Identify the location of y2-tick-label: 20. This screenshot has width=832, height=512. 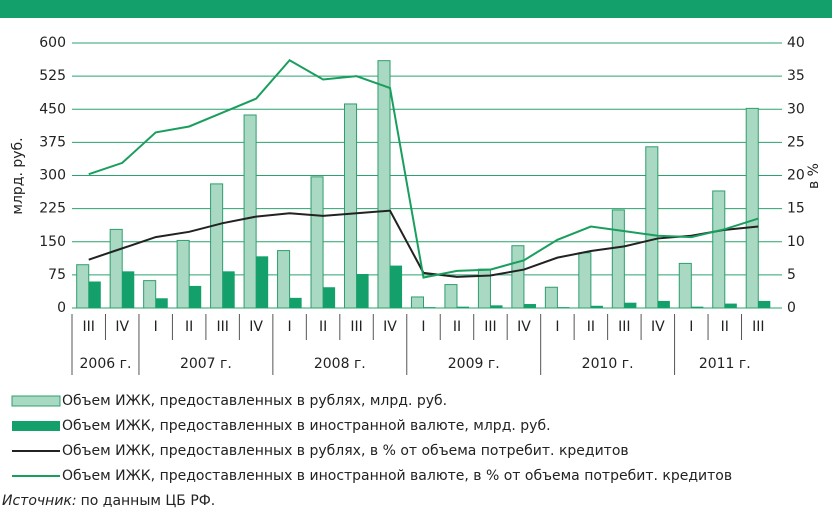
(796, 176).